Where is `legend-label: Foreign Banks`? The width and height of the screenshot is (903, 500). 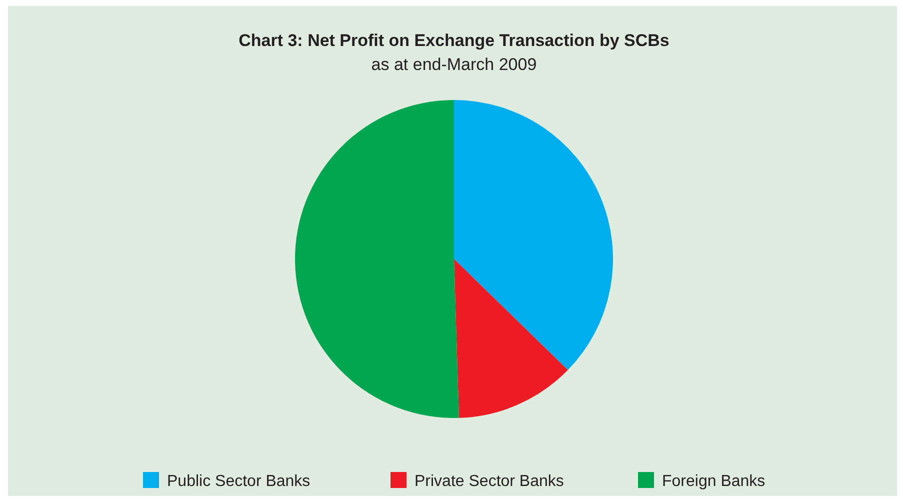
legend-label: Foreign Banks is located at coordinates (714, 481).